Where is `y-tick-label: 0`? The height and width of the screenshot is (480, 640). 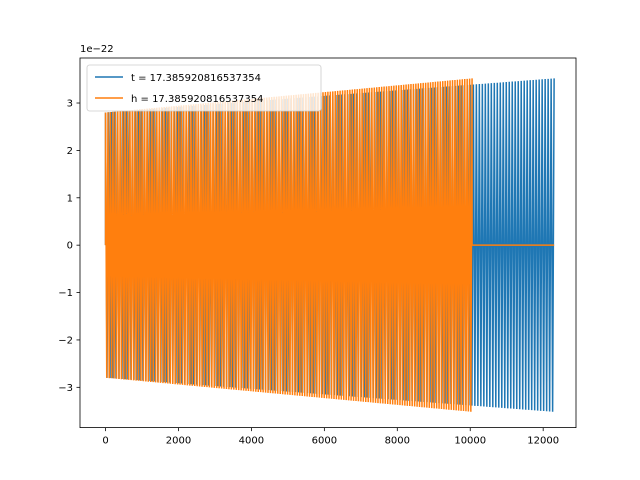 y-tick-label: 0 is located at coordinates (70, 246).